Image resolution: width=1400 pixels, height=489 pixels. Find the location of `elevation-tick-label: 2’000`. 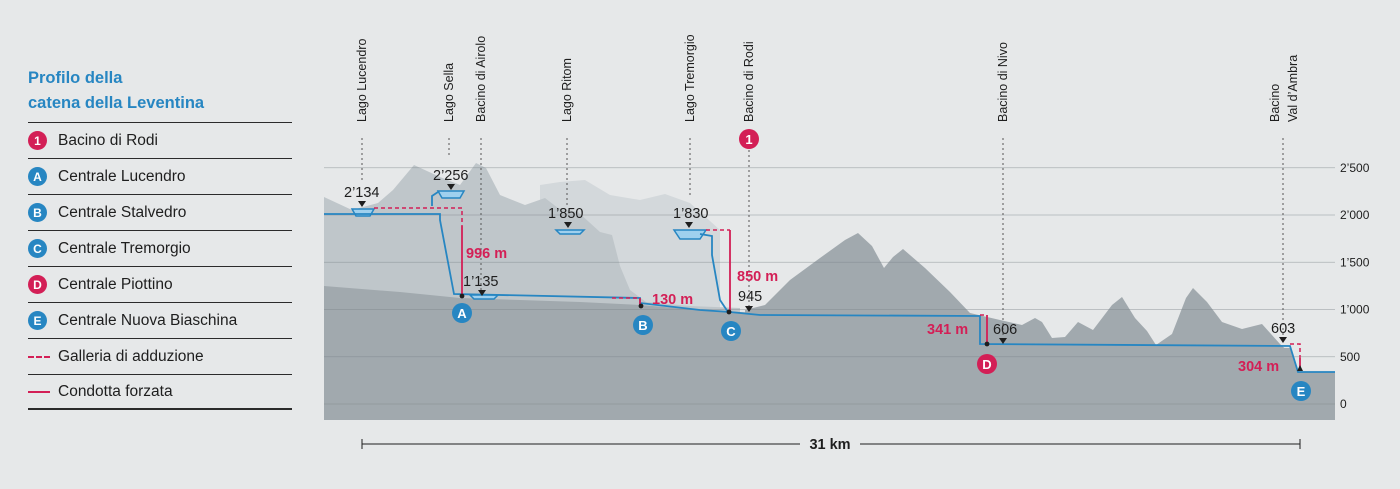

elevation-tick-label: 2’000 is located at coordinates (1355, 215).